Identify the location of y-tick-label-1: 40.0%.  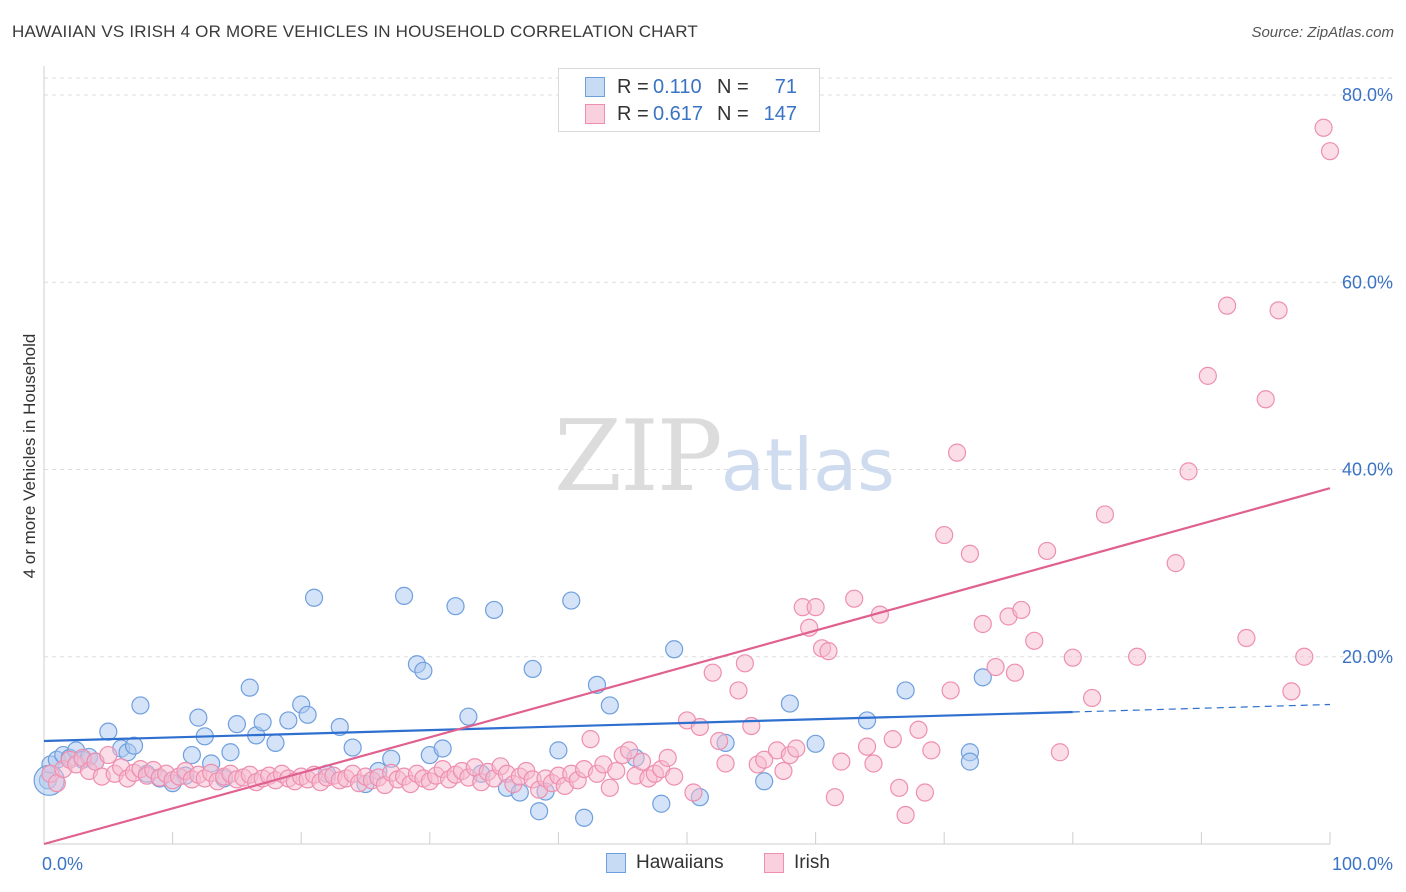
(1367, 470).